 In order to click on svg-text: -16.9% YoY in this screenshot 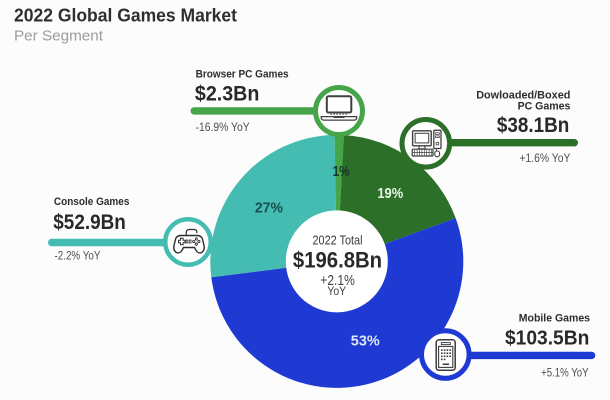, I will do `click(223, 127)`.